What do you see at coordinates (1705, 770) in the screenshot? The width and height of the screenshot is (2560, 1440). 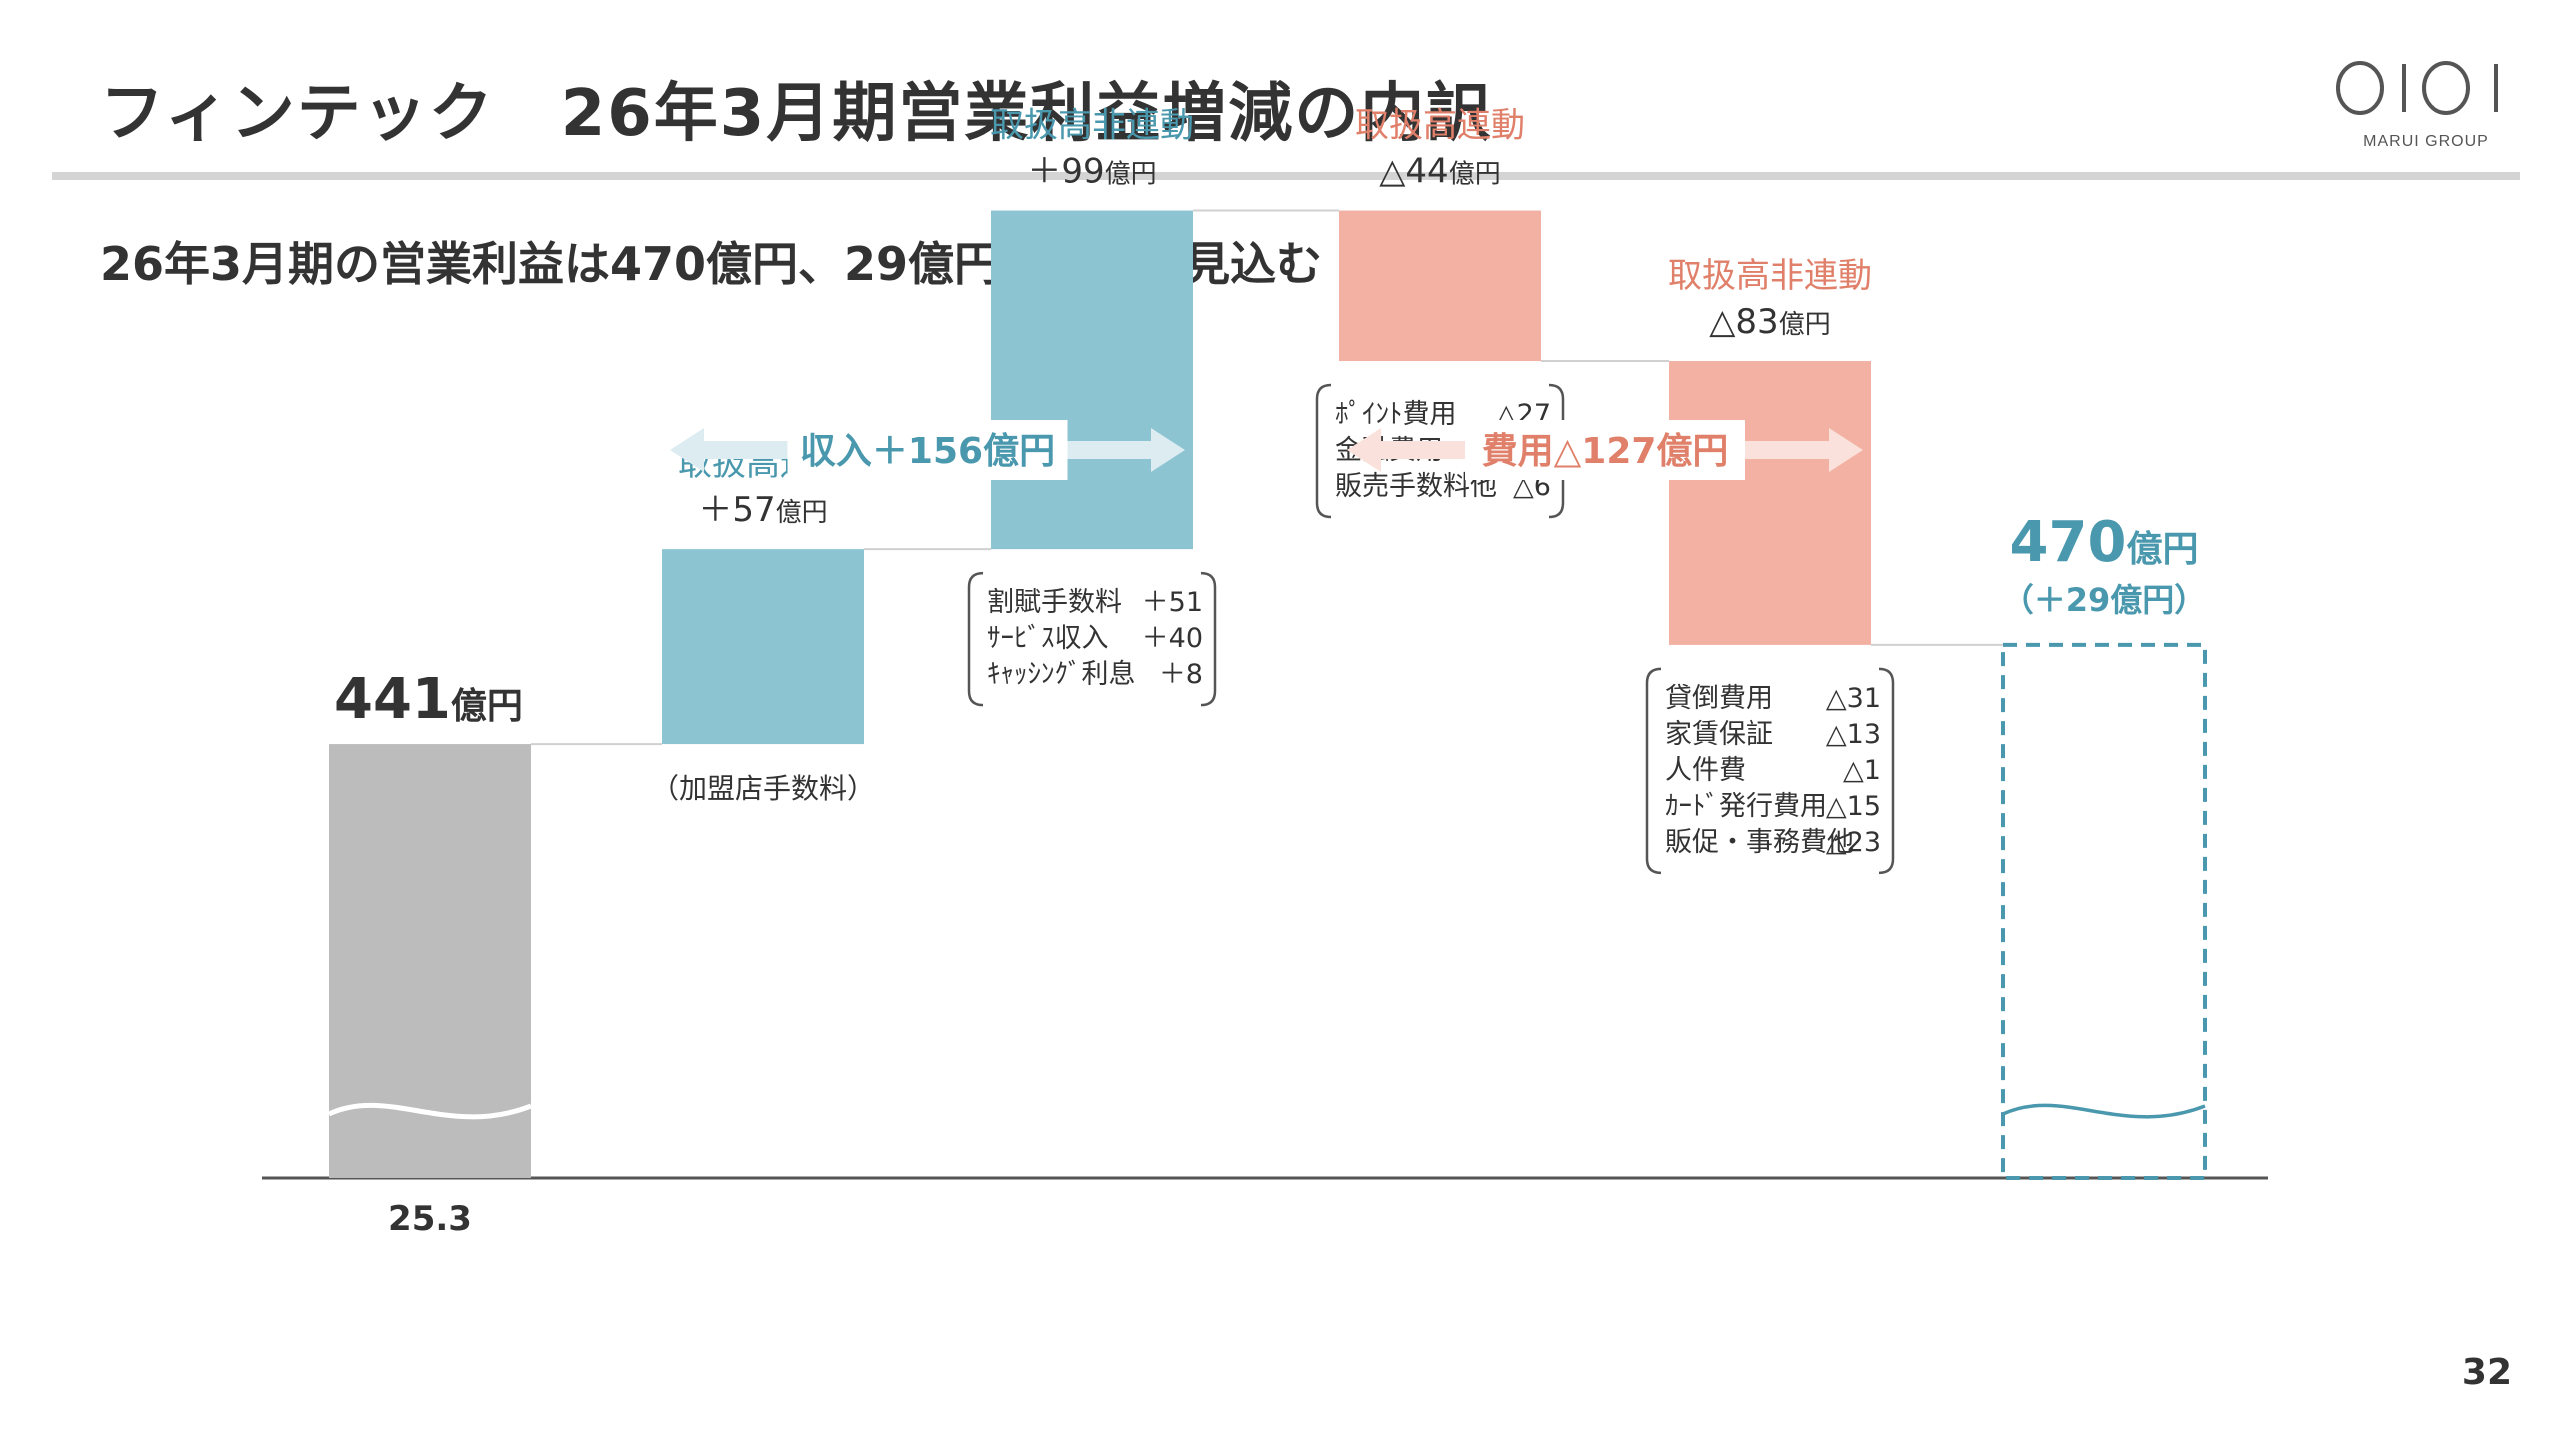 I see `breakdown-item-name: 人件費` at bounding box center [1705, 770].